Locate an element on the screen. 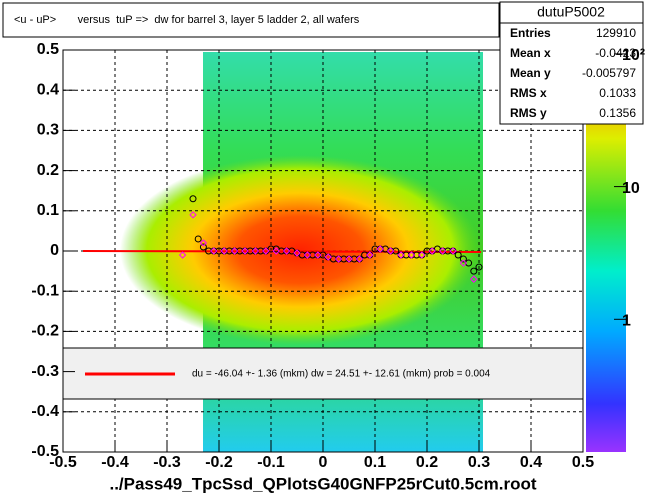  x-tick-label: -0.4 is located at coordinates (115, 462).